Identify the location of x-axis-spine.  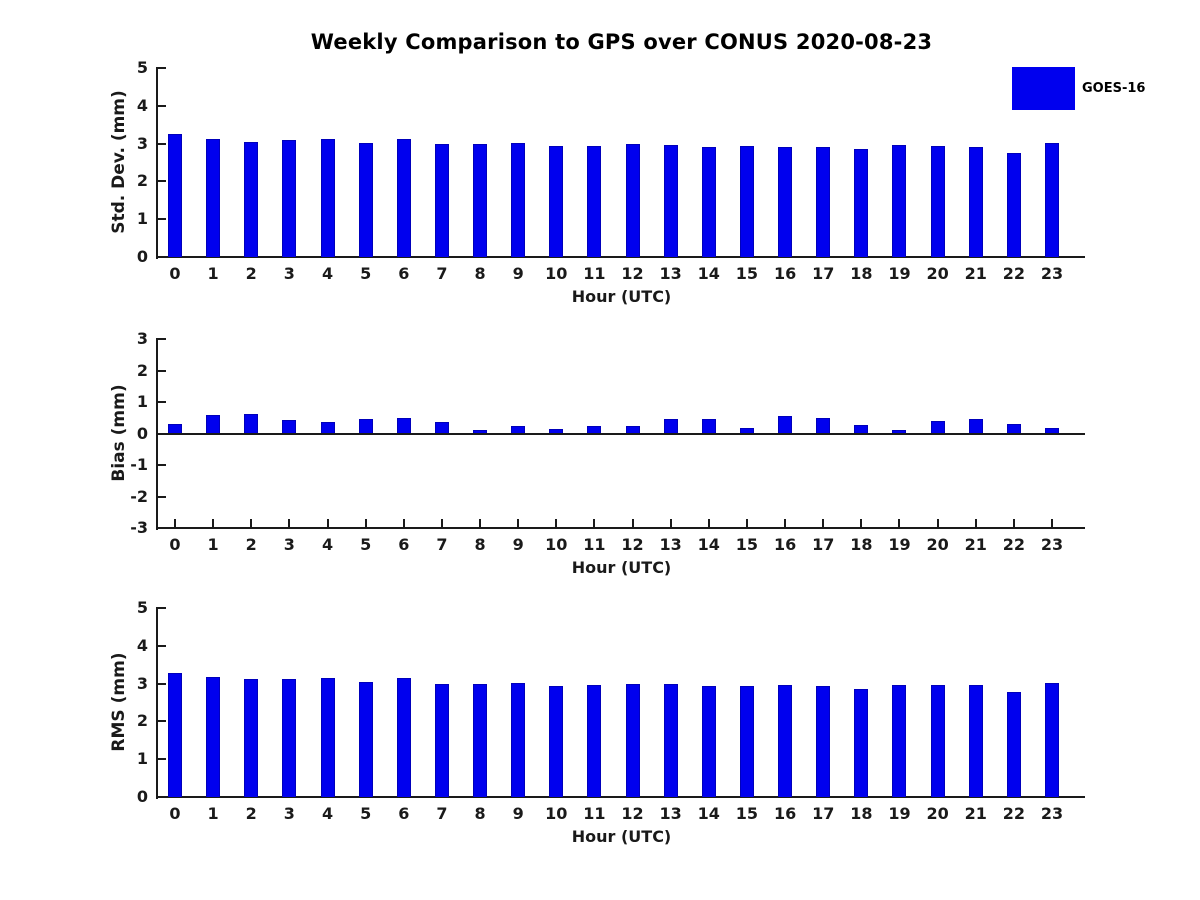
(620, 528).